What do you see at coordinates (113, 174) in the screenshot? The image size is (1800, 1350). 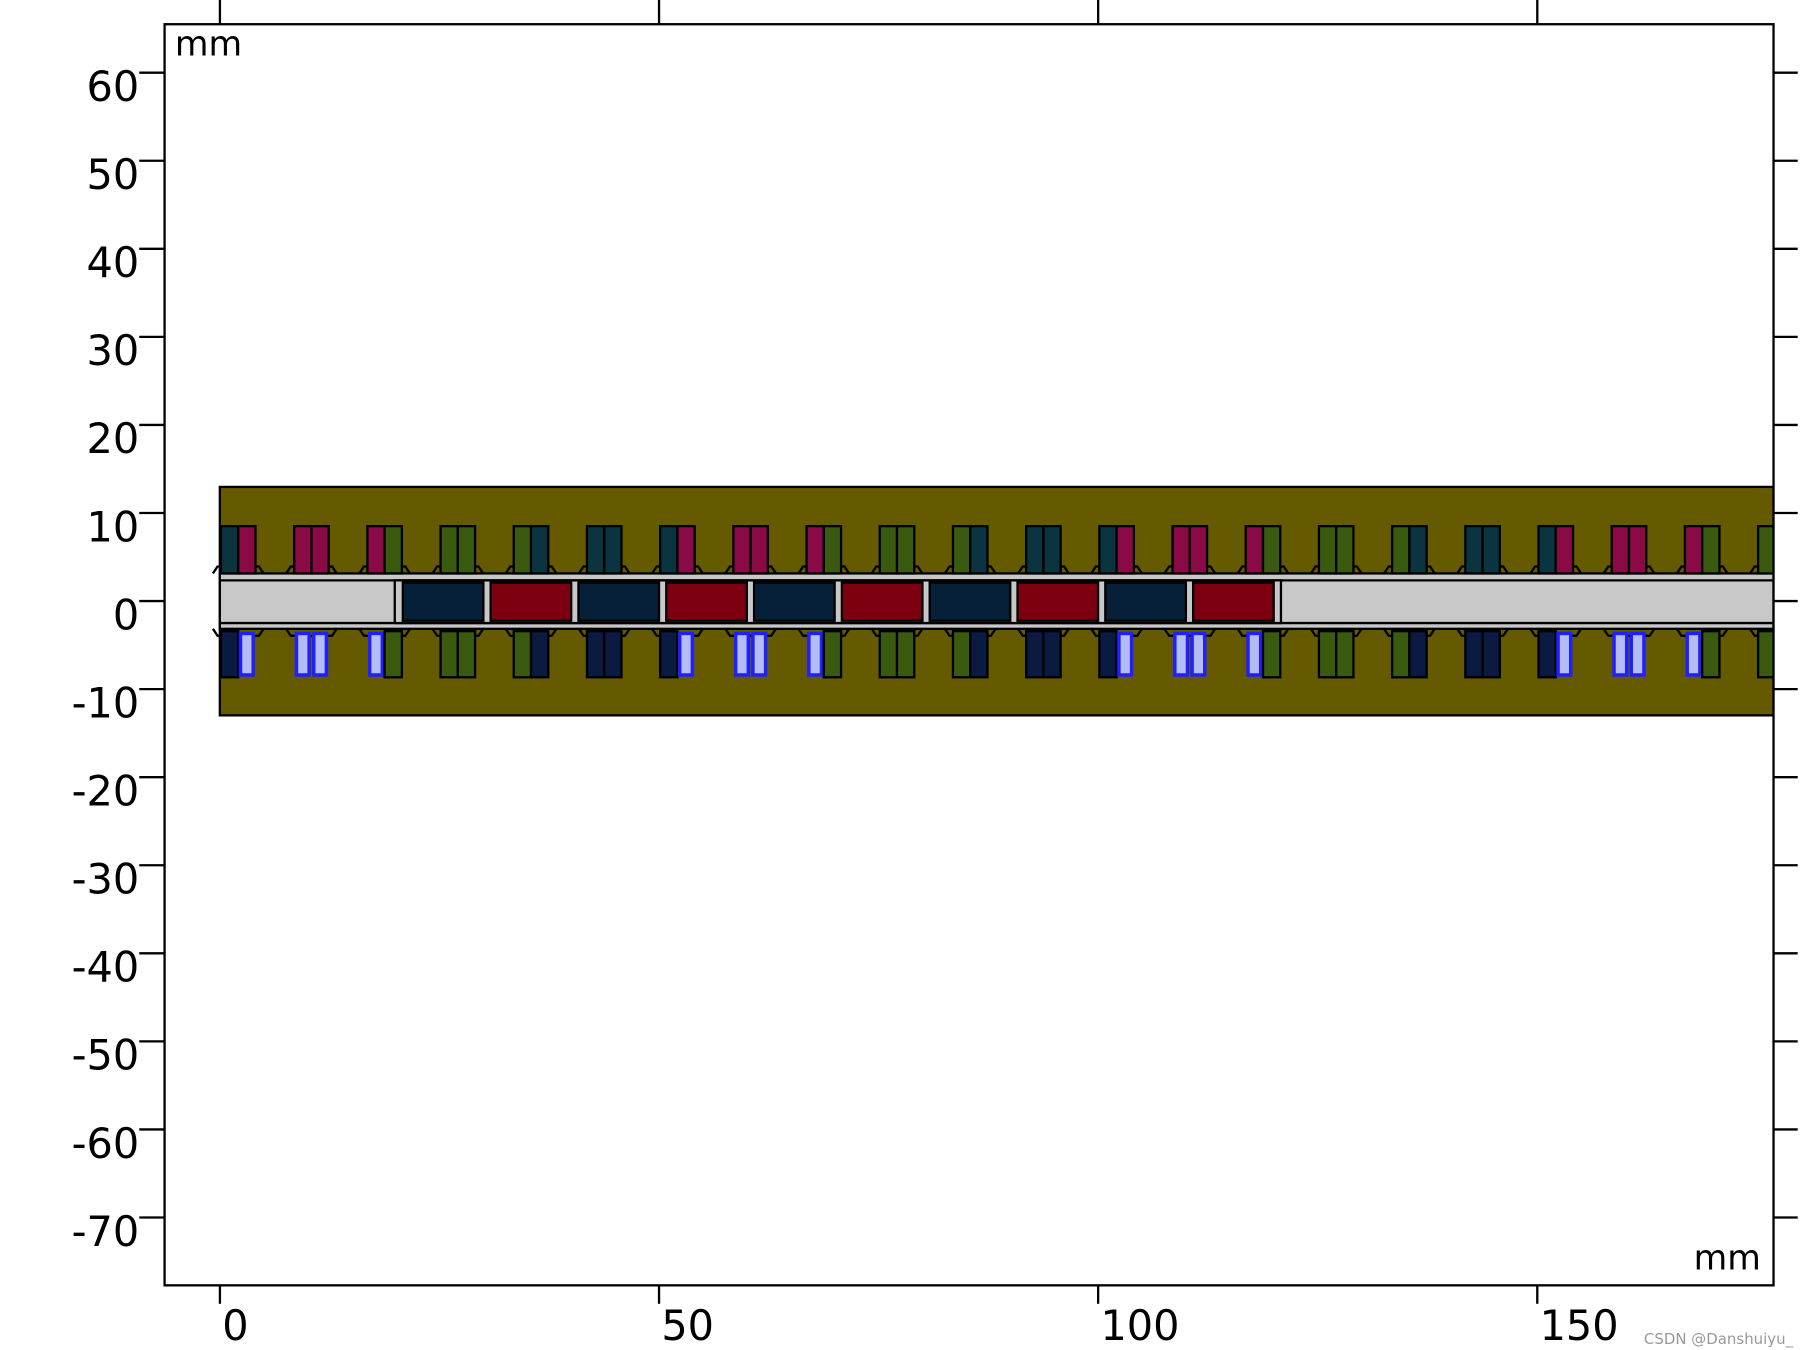 I see `y-tick-label: 50` at bounding box center [113, 174].